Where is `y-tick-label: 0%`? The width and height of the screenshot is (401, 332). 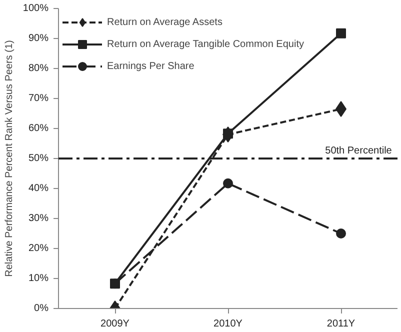 y-tick-label: 0% is located at coordinates (41, 308).